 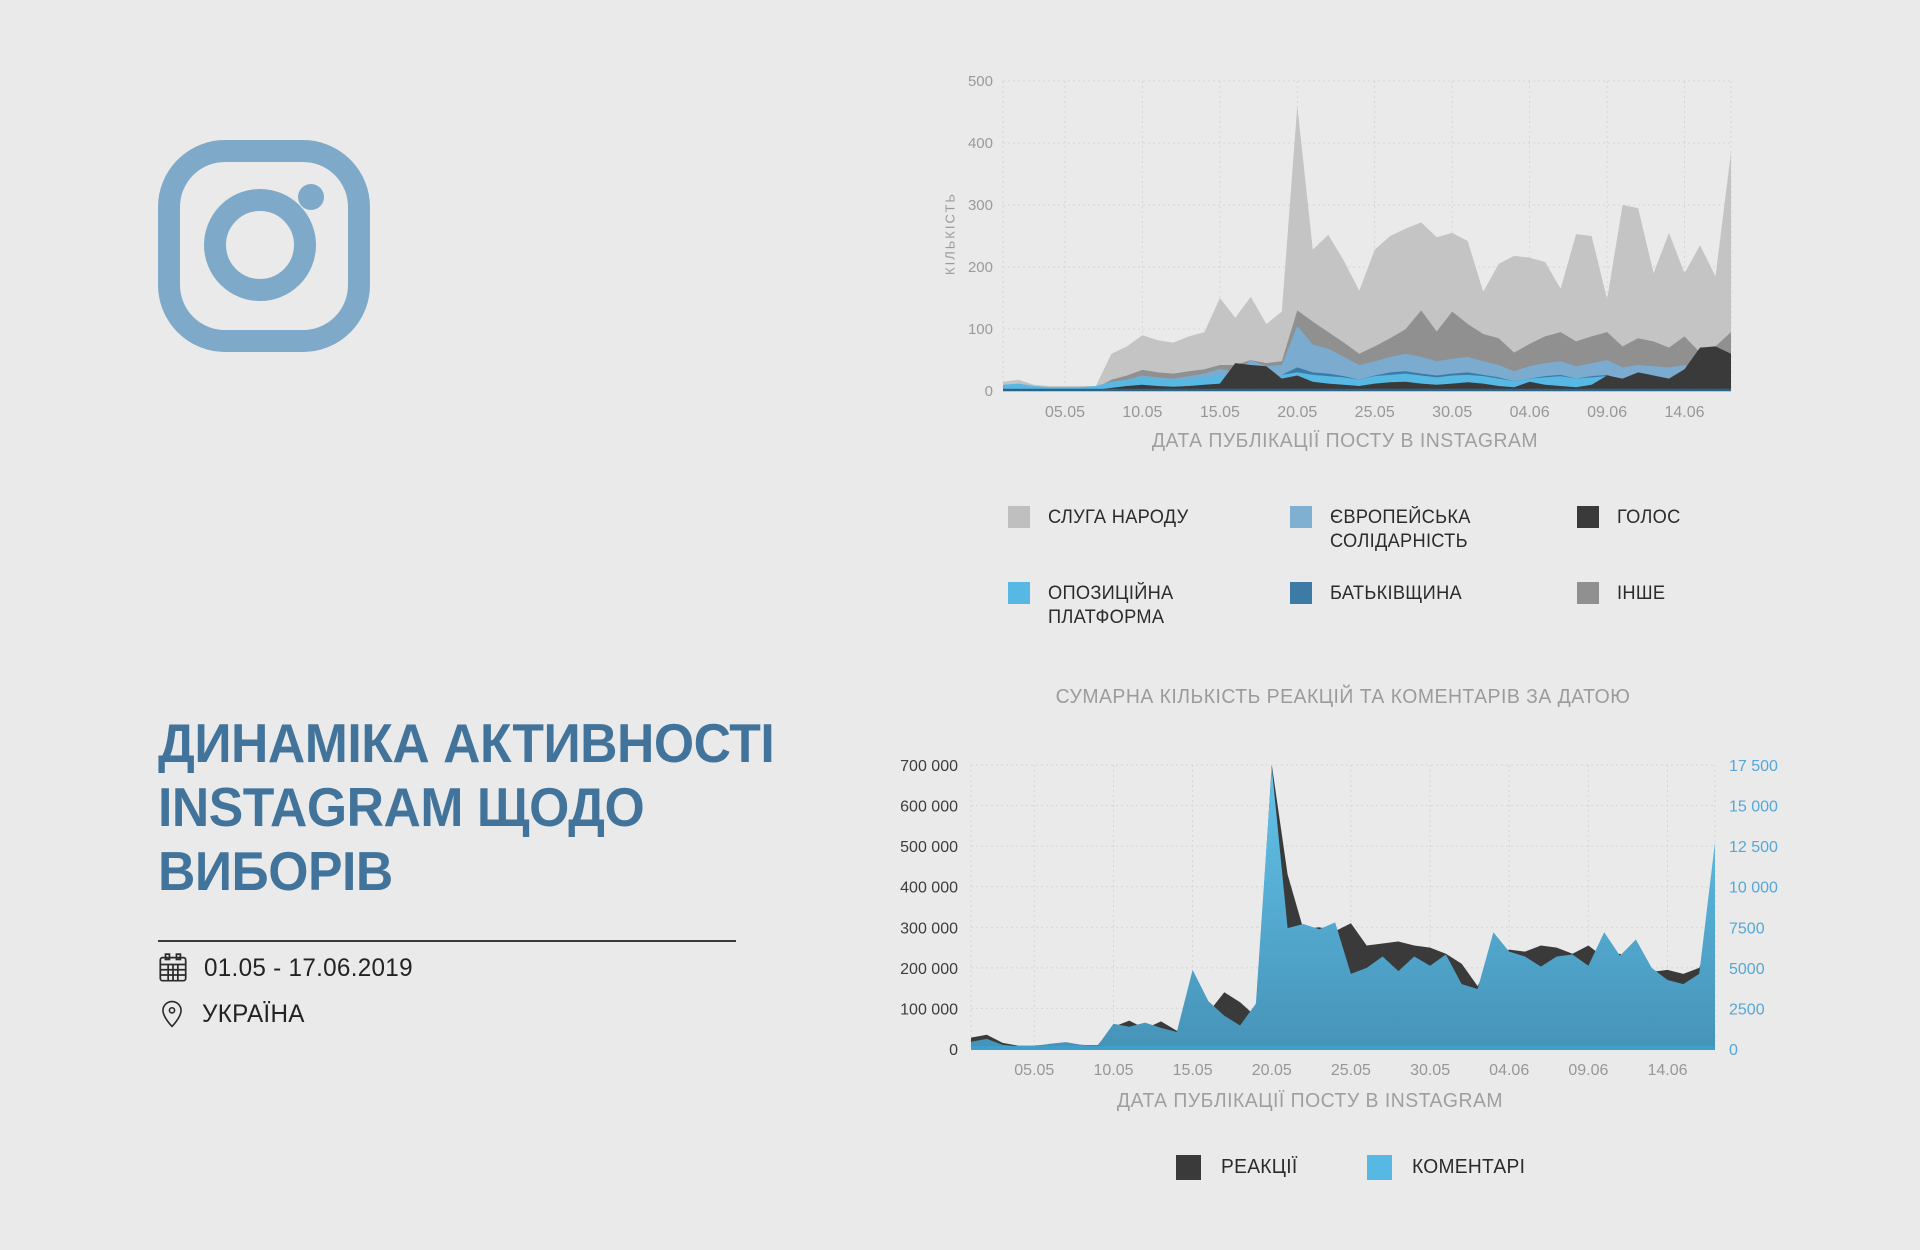 I want to click on y-tick-label-left: 500 000, so click(x=929, y=847).